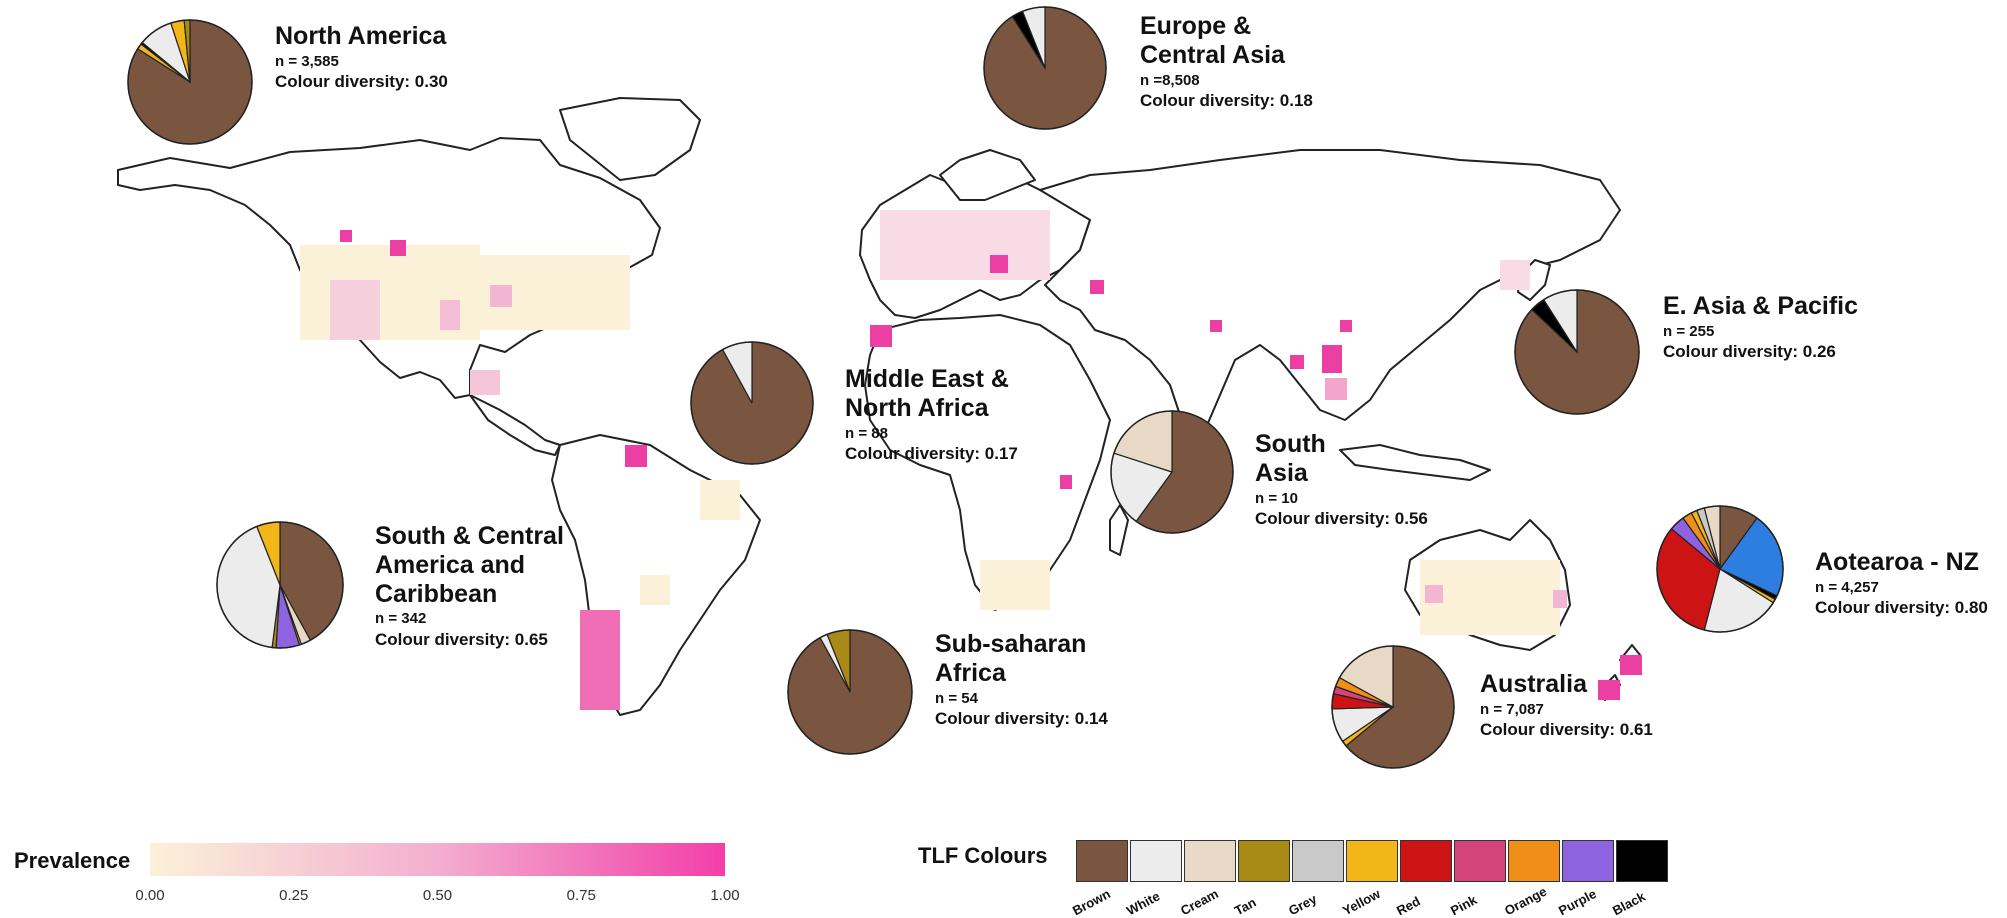  I want to click on region-diversity: Colour diversity: 0.80, so click(1901, 607).